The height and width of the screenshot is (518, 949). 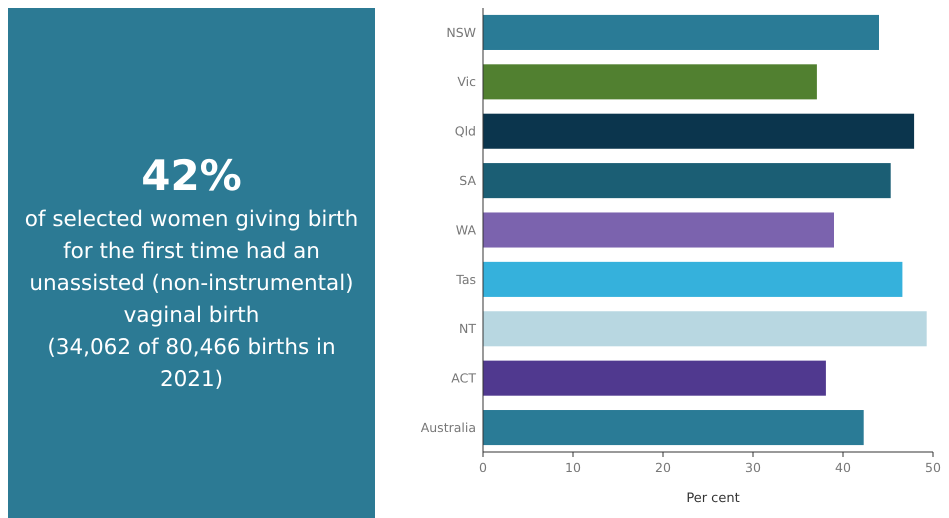 What do you see at coordinates (663, 467) in the screenshot?
I see `x-tick-label: 20` at bounding box center [663, 467].